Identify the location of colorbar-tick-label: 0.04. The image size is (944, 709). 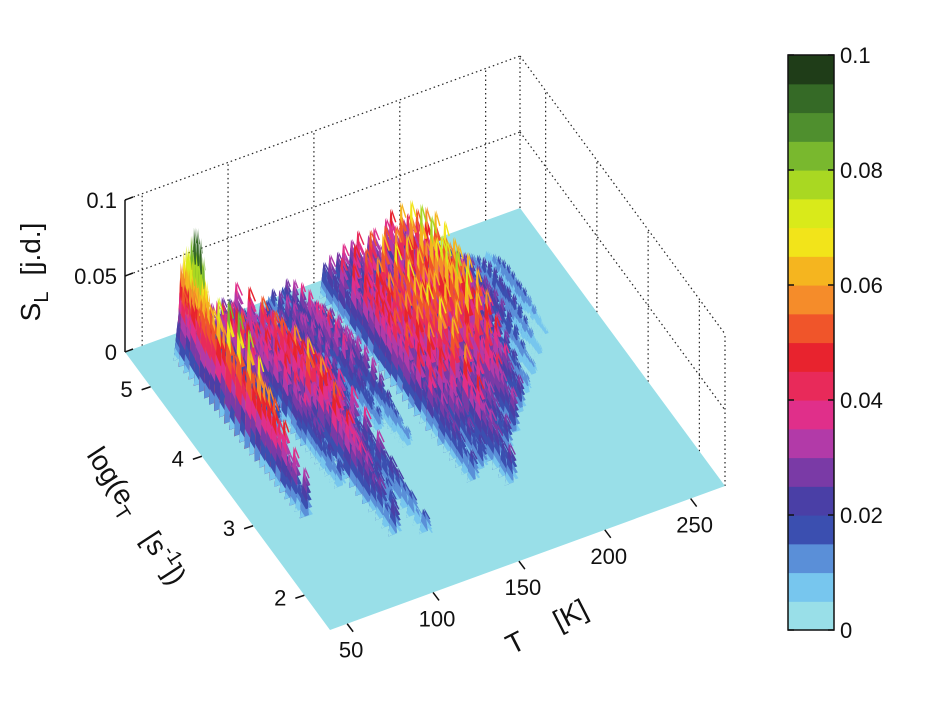
(861, 400).